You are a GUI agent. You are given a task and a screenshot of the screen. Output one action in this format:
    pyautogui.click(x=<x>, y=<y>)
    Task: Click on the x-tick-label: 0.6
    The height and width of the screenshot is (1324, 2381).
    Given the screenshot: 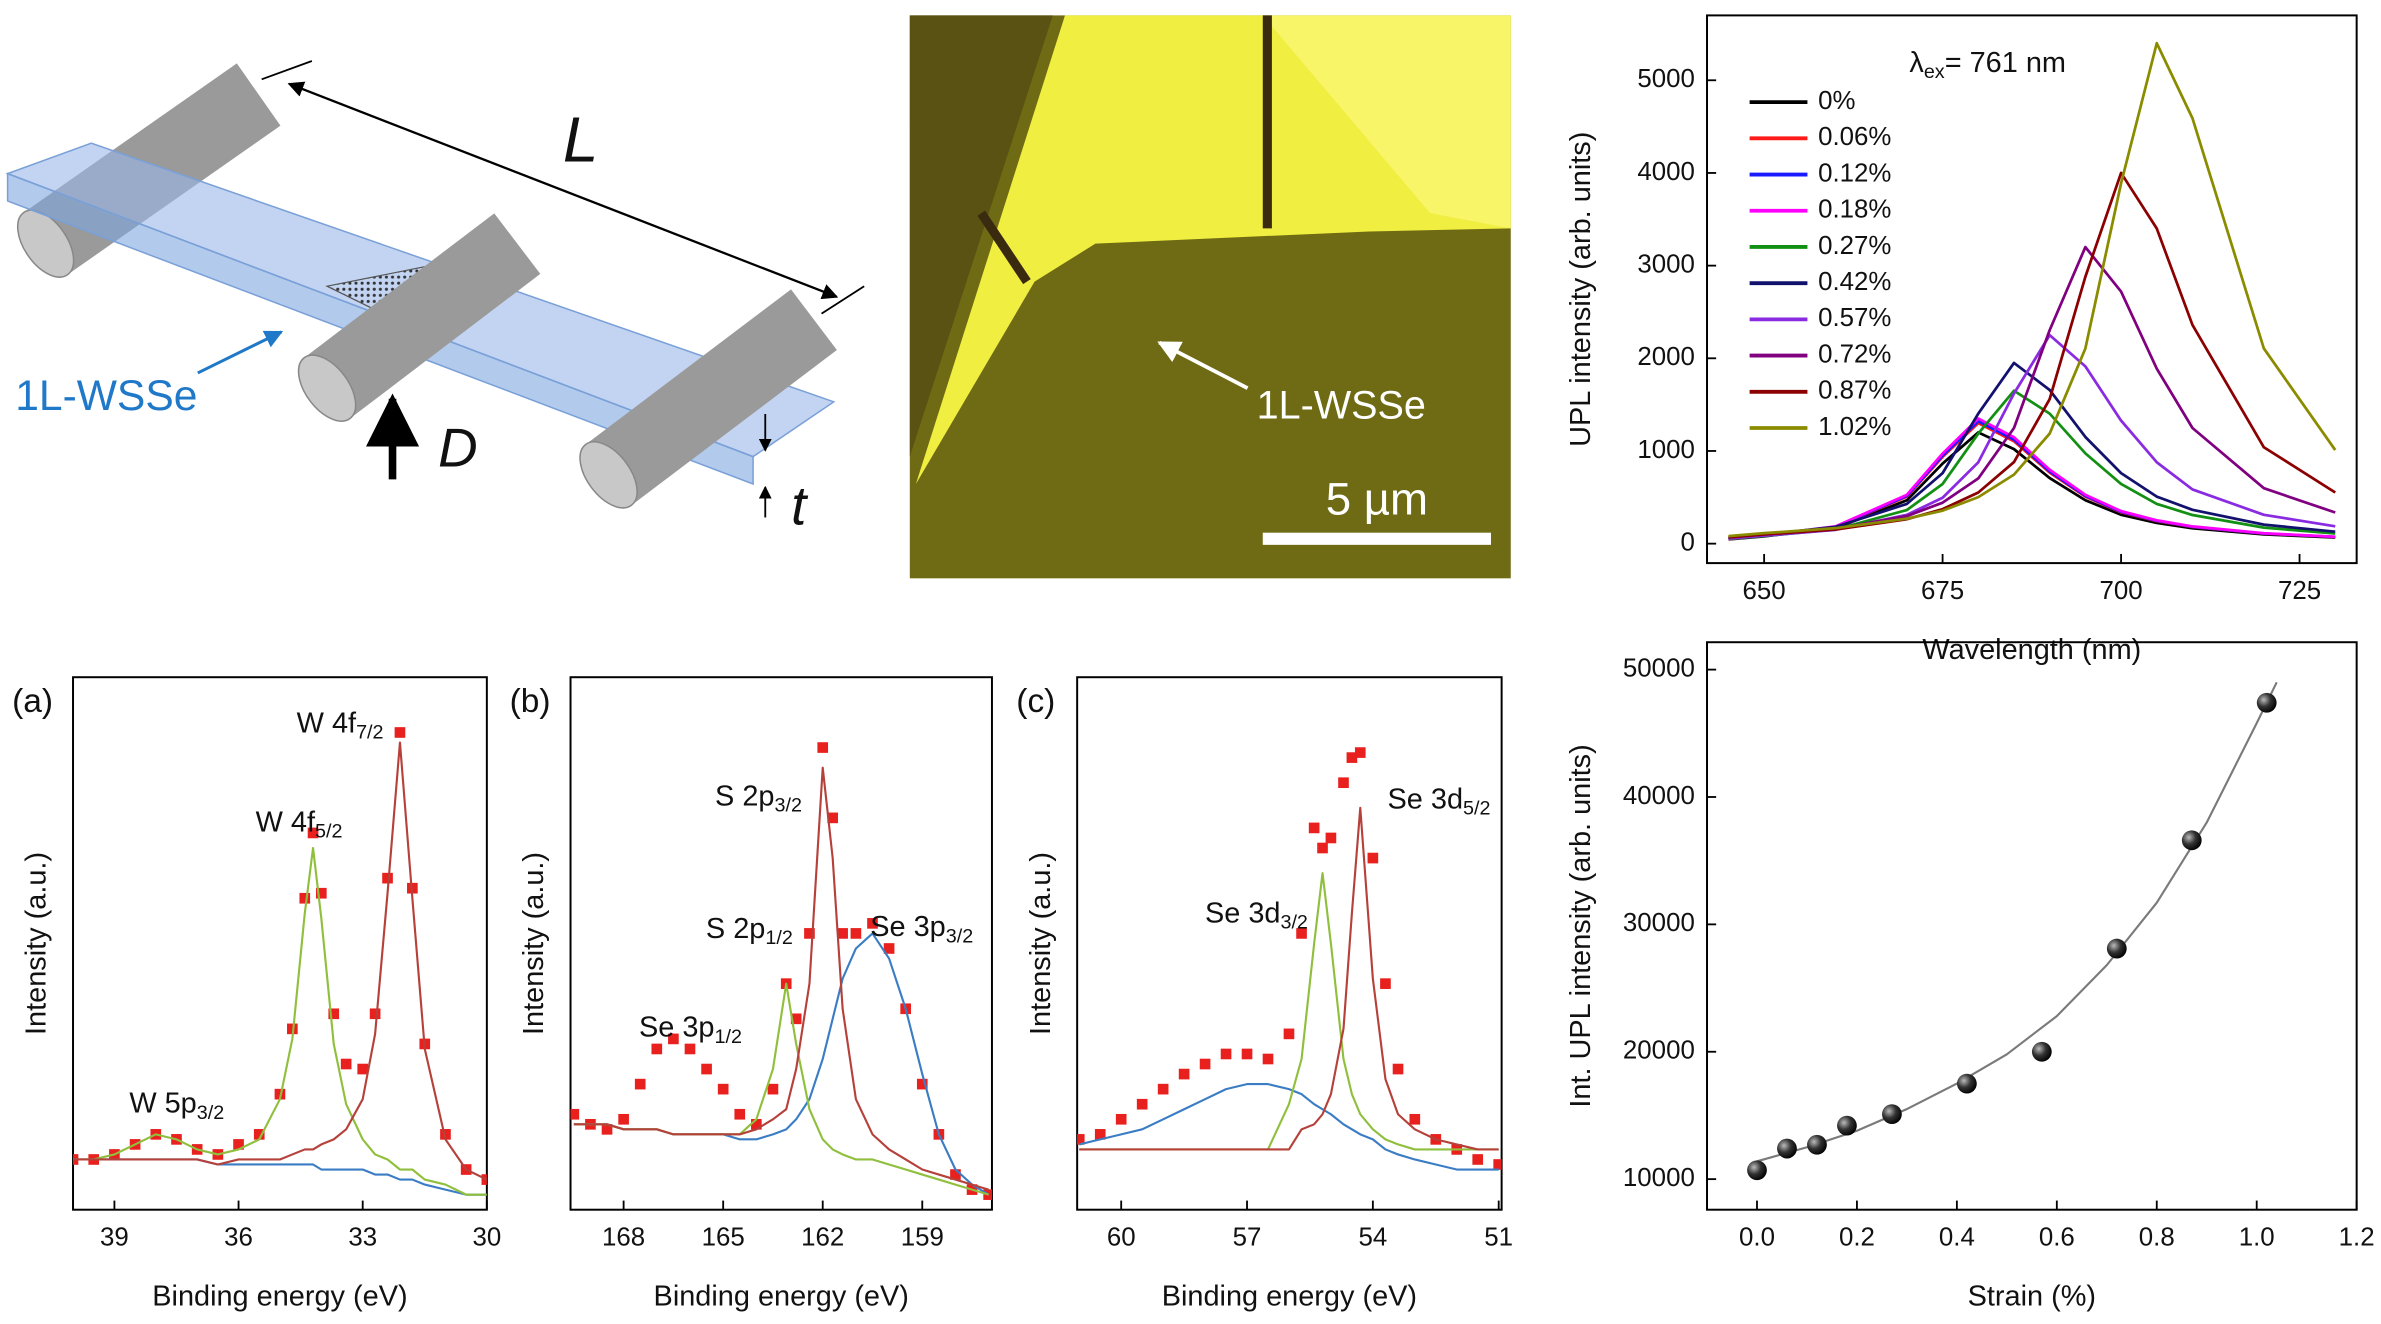 What is the action you would take?
    pyautogui.click(x=2057, y=1237)
    